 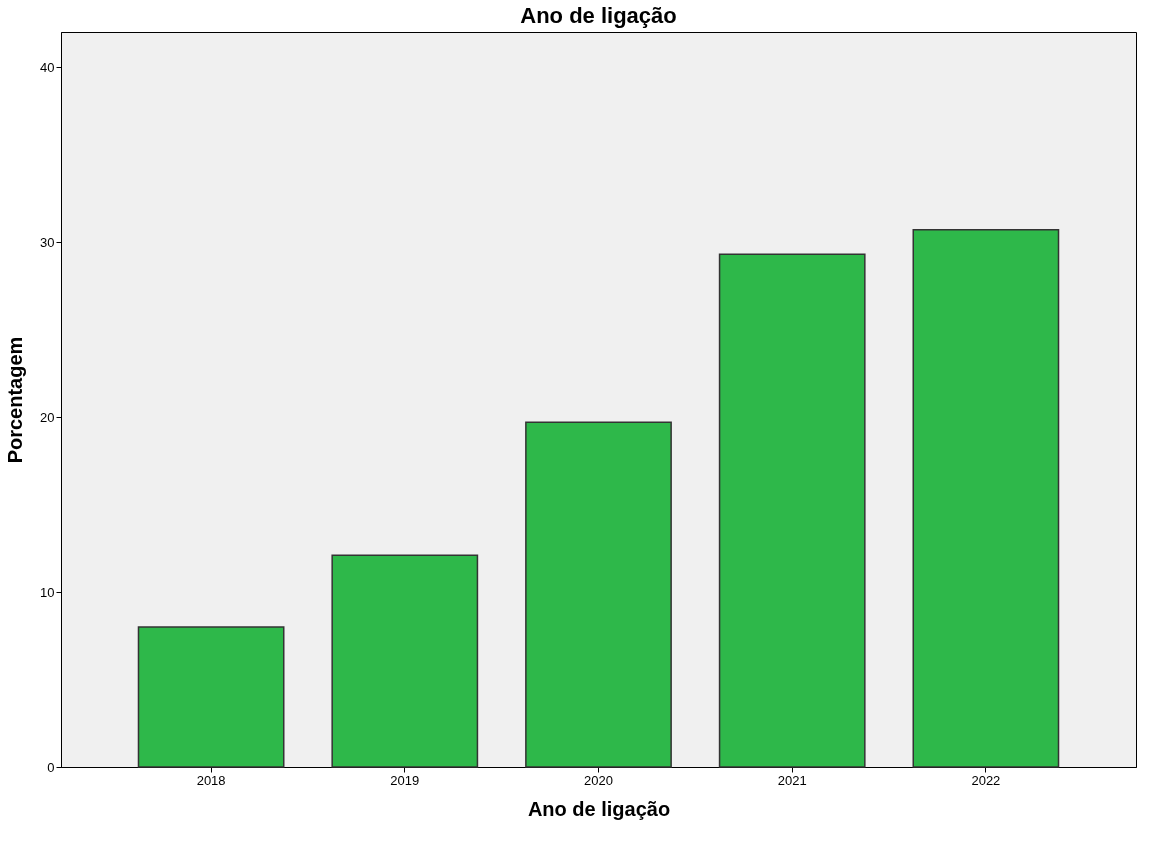 What do you see at coordinates (792, 780) in the screenshot?
I see `x-tick-label: 2021` at bounding box center [792, 780].